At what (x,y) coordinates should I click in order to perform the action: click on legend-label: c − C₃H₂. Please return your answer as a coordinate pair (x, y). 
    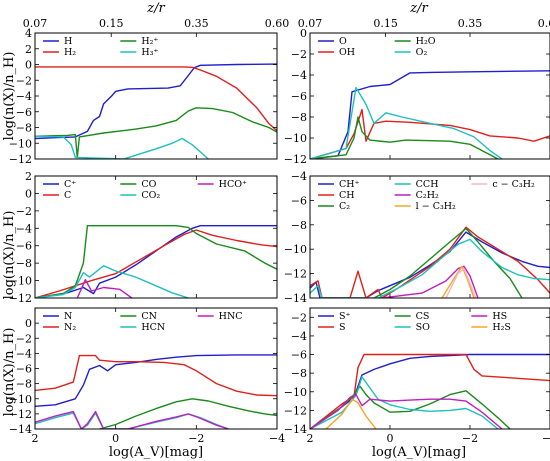
    Looking at the image, I should click on (513, 184).